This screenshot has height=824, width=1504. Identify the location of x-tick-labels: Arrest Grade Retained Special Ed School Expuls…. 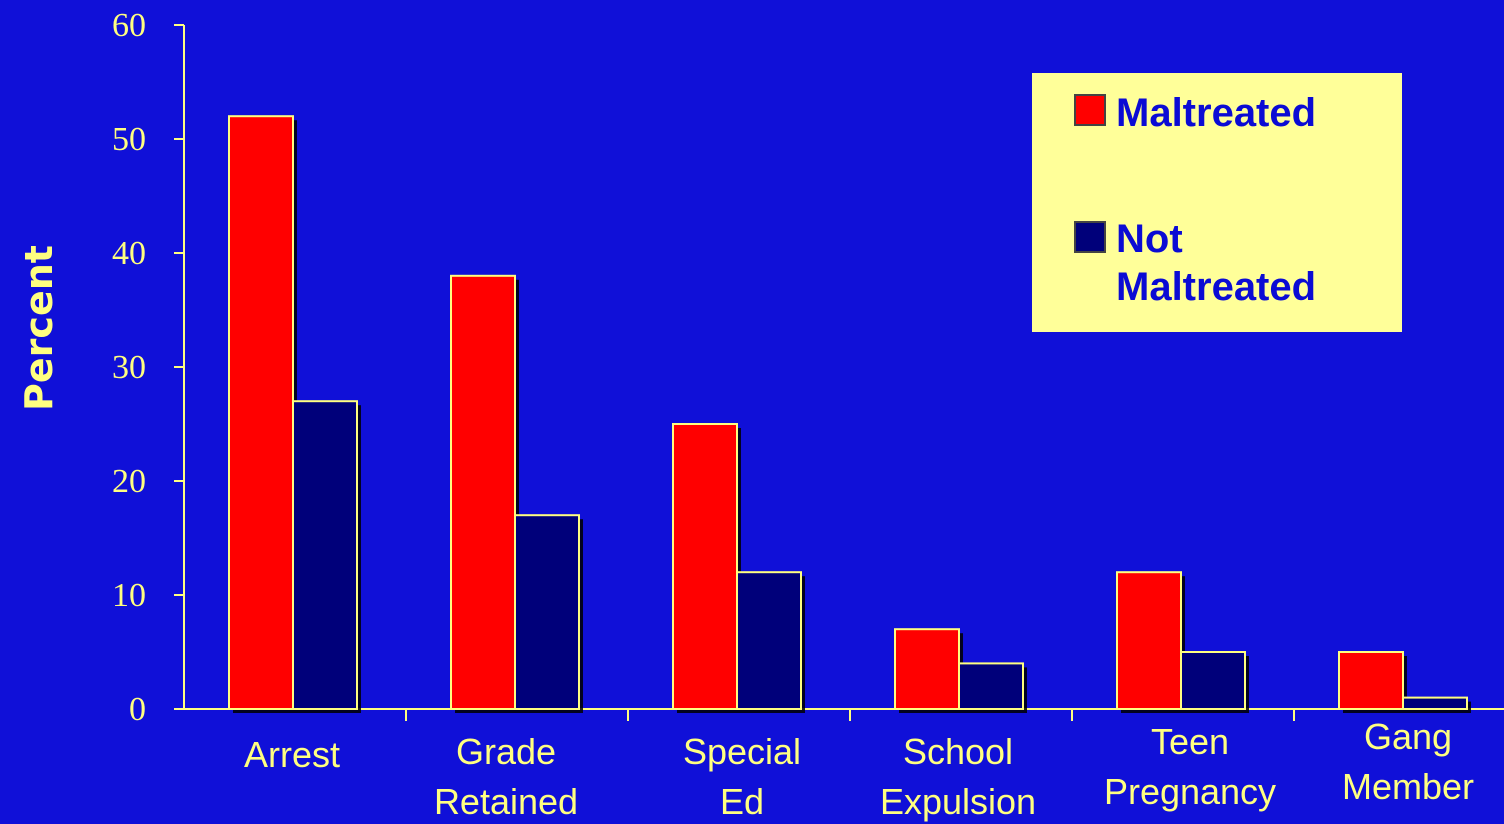
(859, 769).